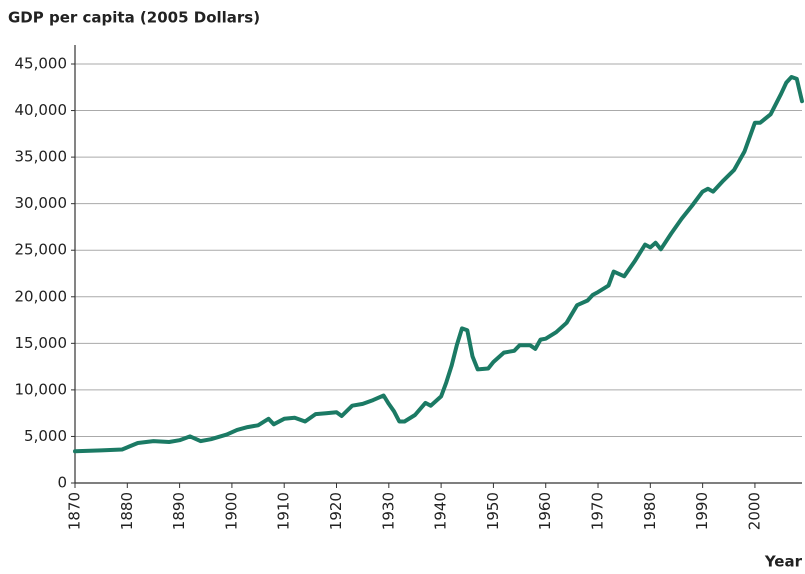 The image size is (805, 574). I want to click on y-tick-label: 25,000, so click(41, 250).